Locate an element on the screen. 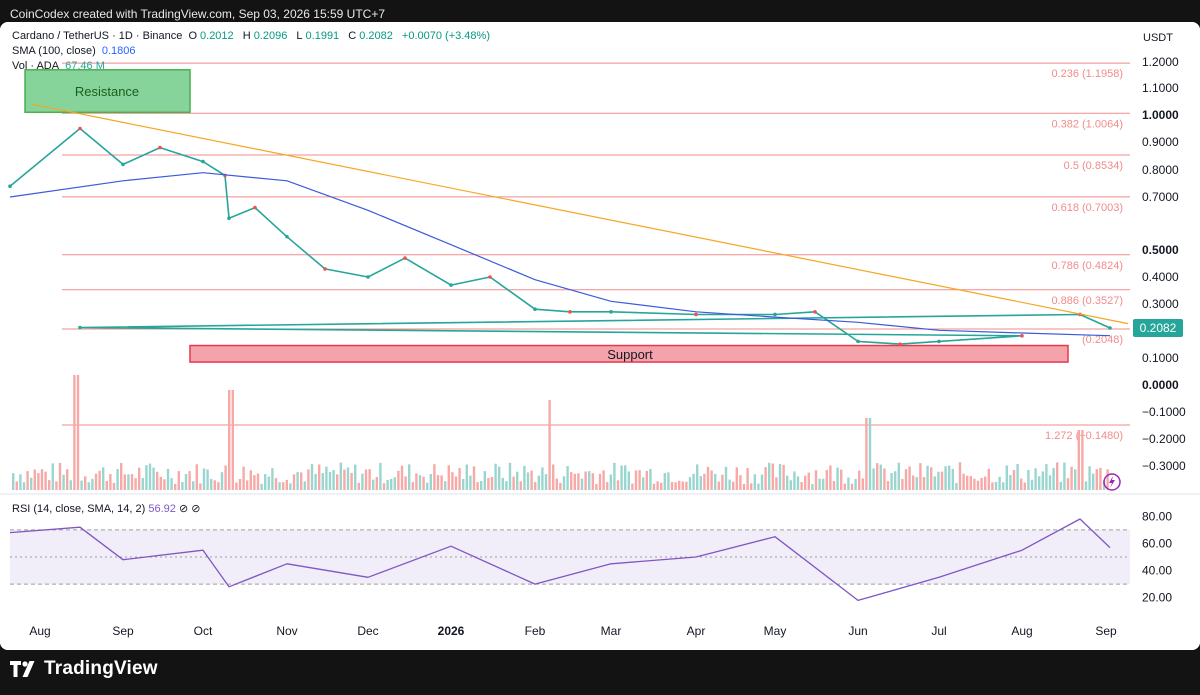 The width and height of the screenshot is (1200, 695). ohlc-low: L 0.1991 is located at coordinates (318, 36).